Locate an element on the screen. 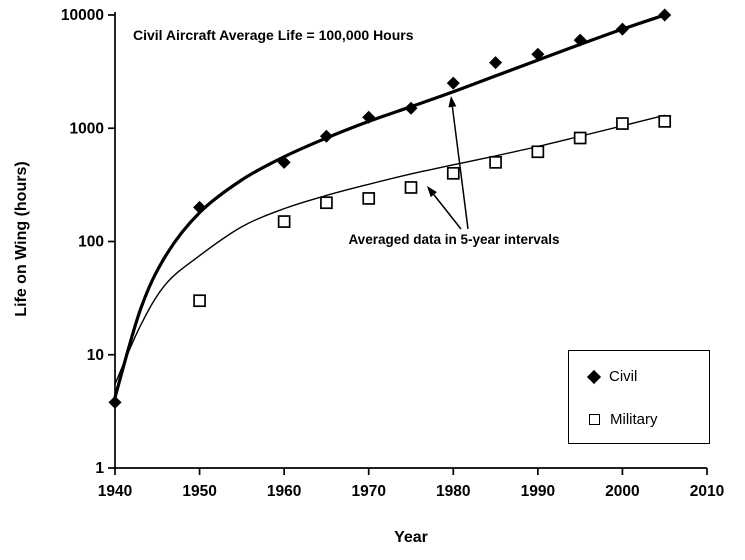  legend-item-civil: Civil is located at coordinates (647, 376).